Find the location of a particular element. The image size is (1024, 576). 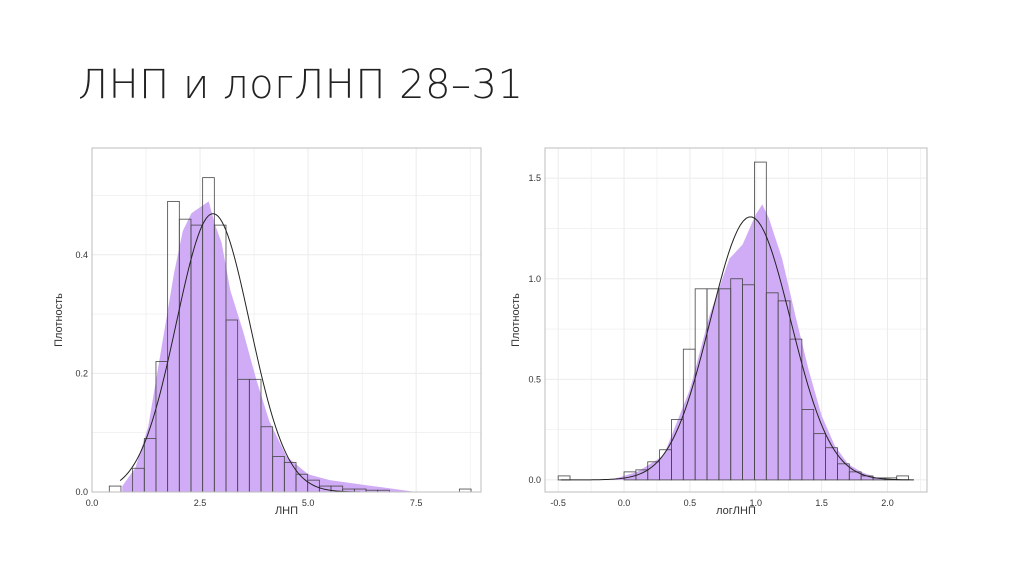

x-tick-label: 7.5 is located at coordinates (416, 503).